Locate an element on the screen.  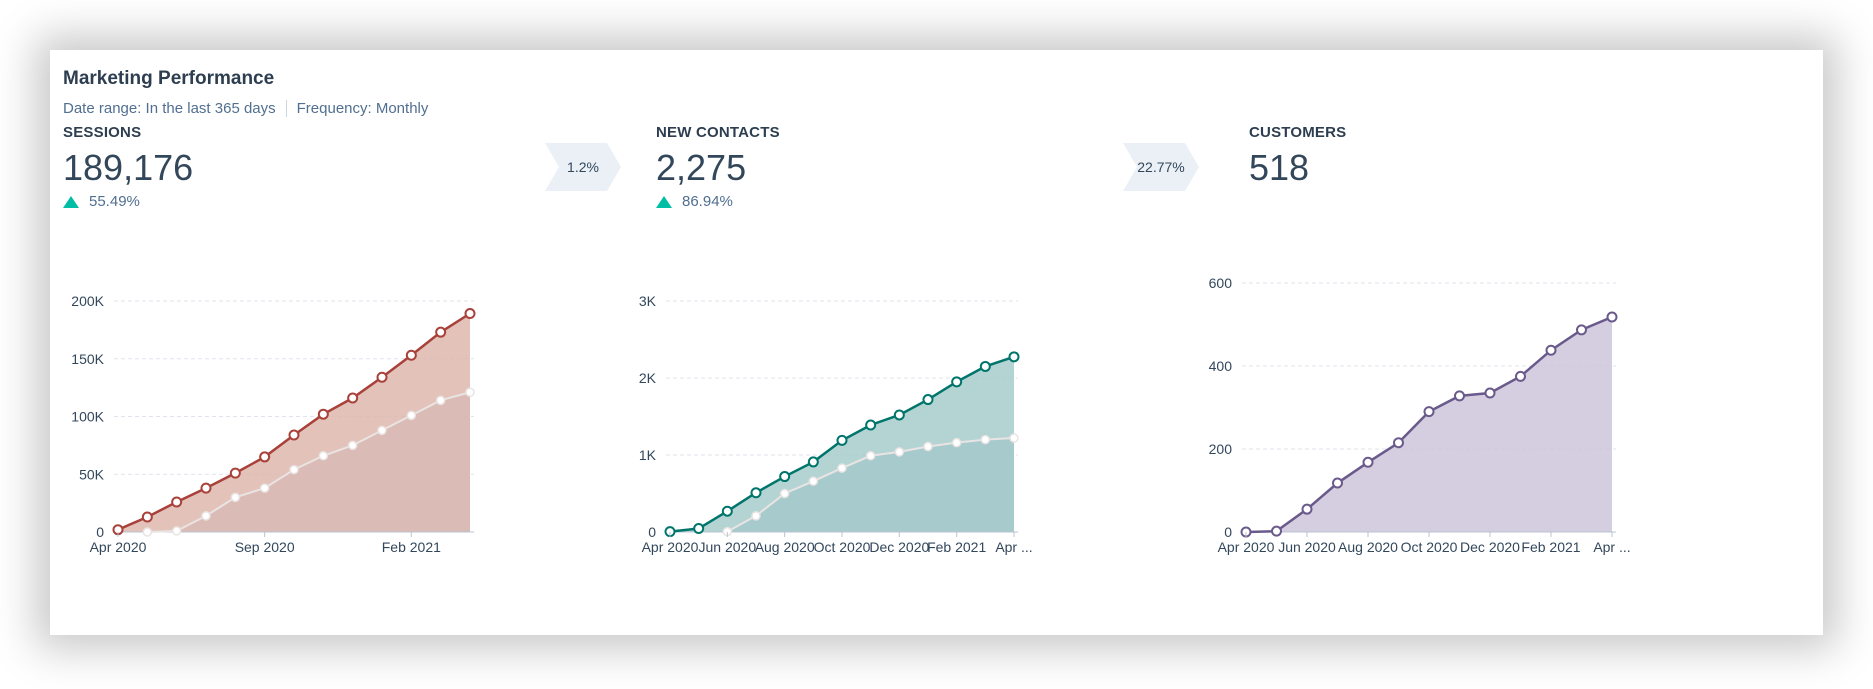
previous-period-line is located at coordinates (309, 462).